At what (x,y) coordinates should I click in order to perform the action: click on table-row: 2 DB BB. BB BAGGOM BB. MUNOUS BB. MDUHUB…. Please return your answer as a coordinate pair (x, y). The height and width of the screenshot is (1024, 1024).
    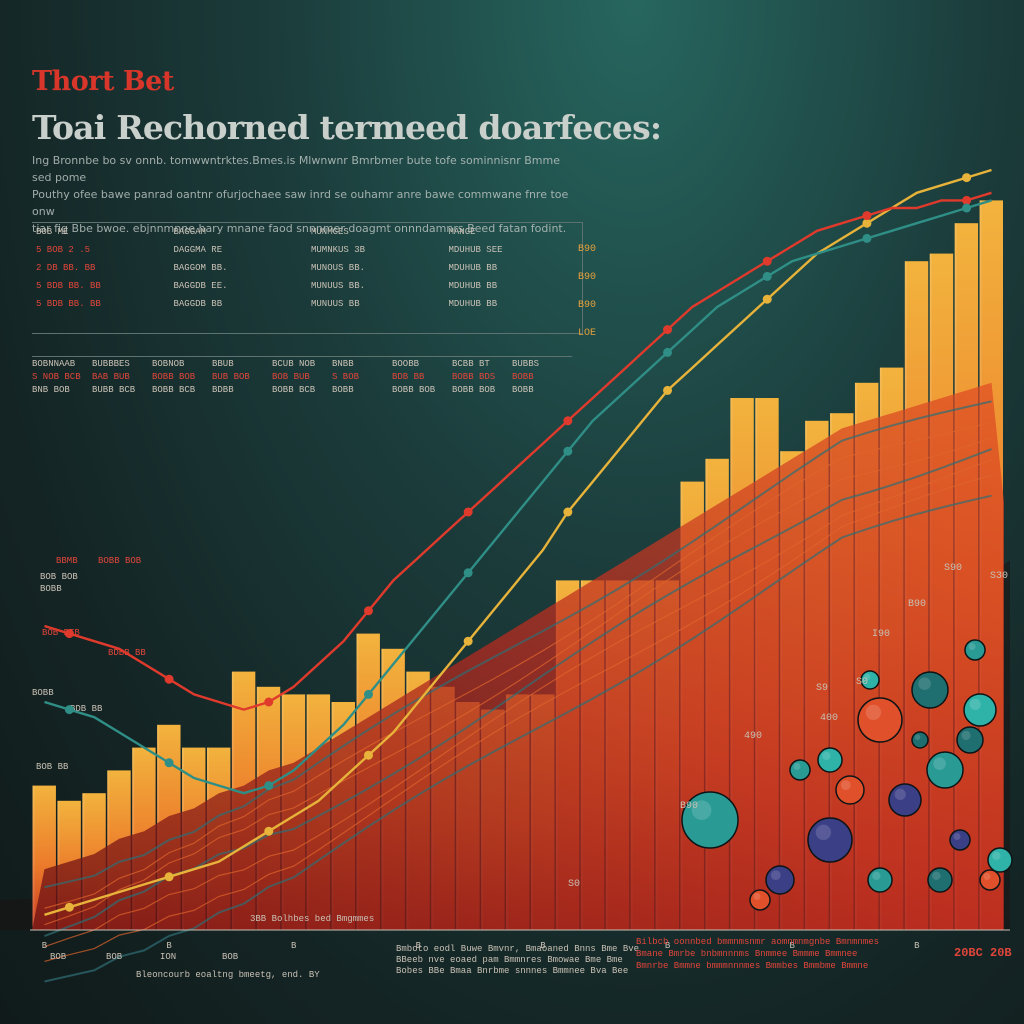
    Looking at the image, I should click on (307, 268).